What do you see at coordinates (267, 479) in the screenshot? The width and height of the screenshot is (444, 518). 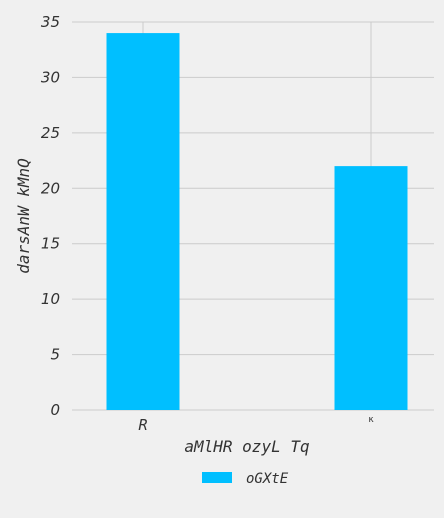 I see `legend-label: oGXtE` at bounding box center [267, 479].